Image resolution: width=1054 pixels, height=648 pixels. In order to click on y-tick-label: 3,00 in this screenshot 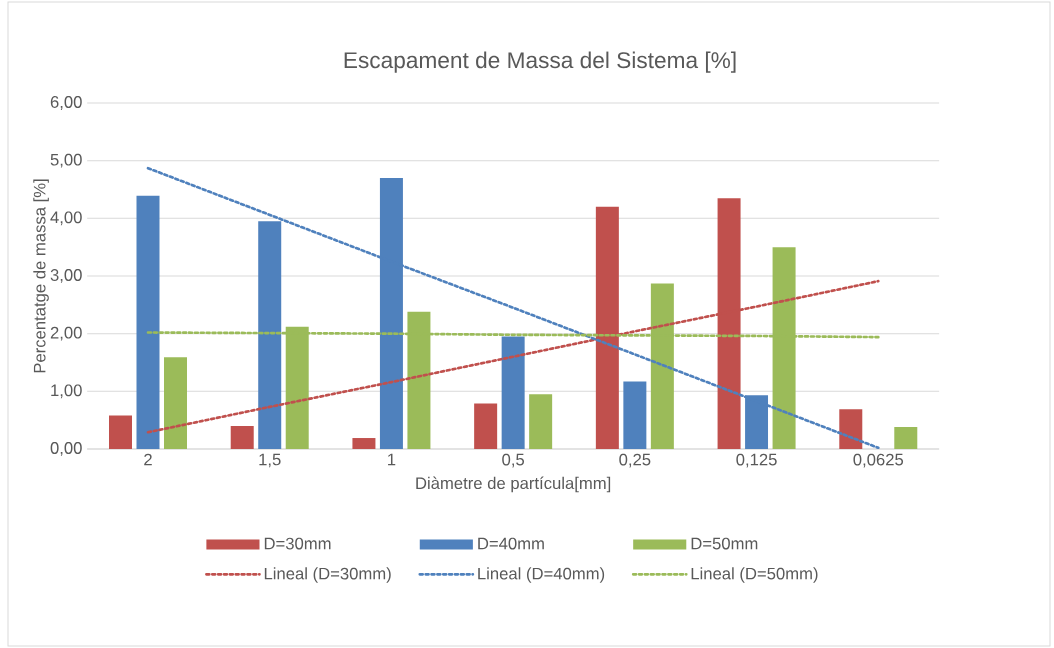, I will do `click(66, 276)`.